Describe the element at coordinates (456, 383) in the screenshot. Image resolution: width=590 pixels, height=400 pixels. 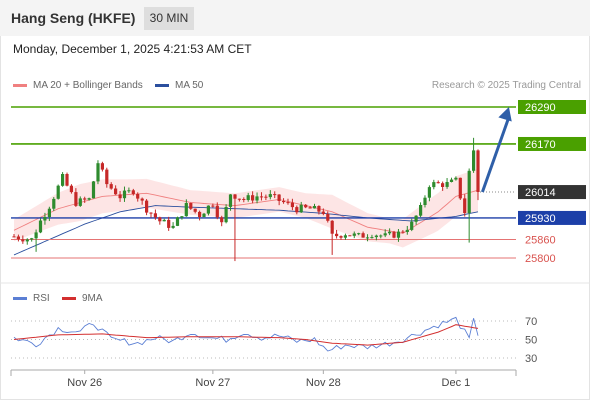
I see `x-tick-label: Dec 1` at that location.